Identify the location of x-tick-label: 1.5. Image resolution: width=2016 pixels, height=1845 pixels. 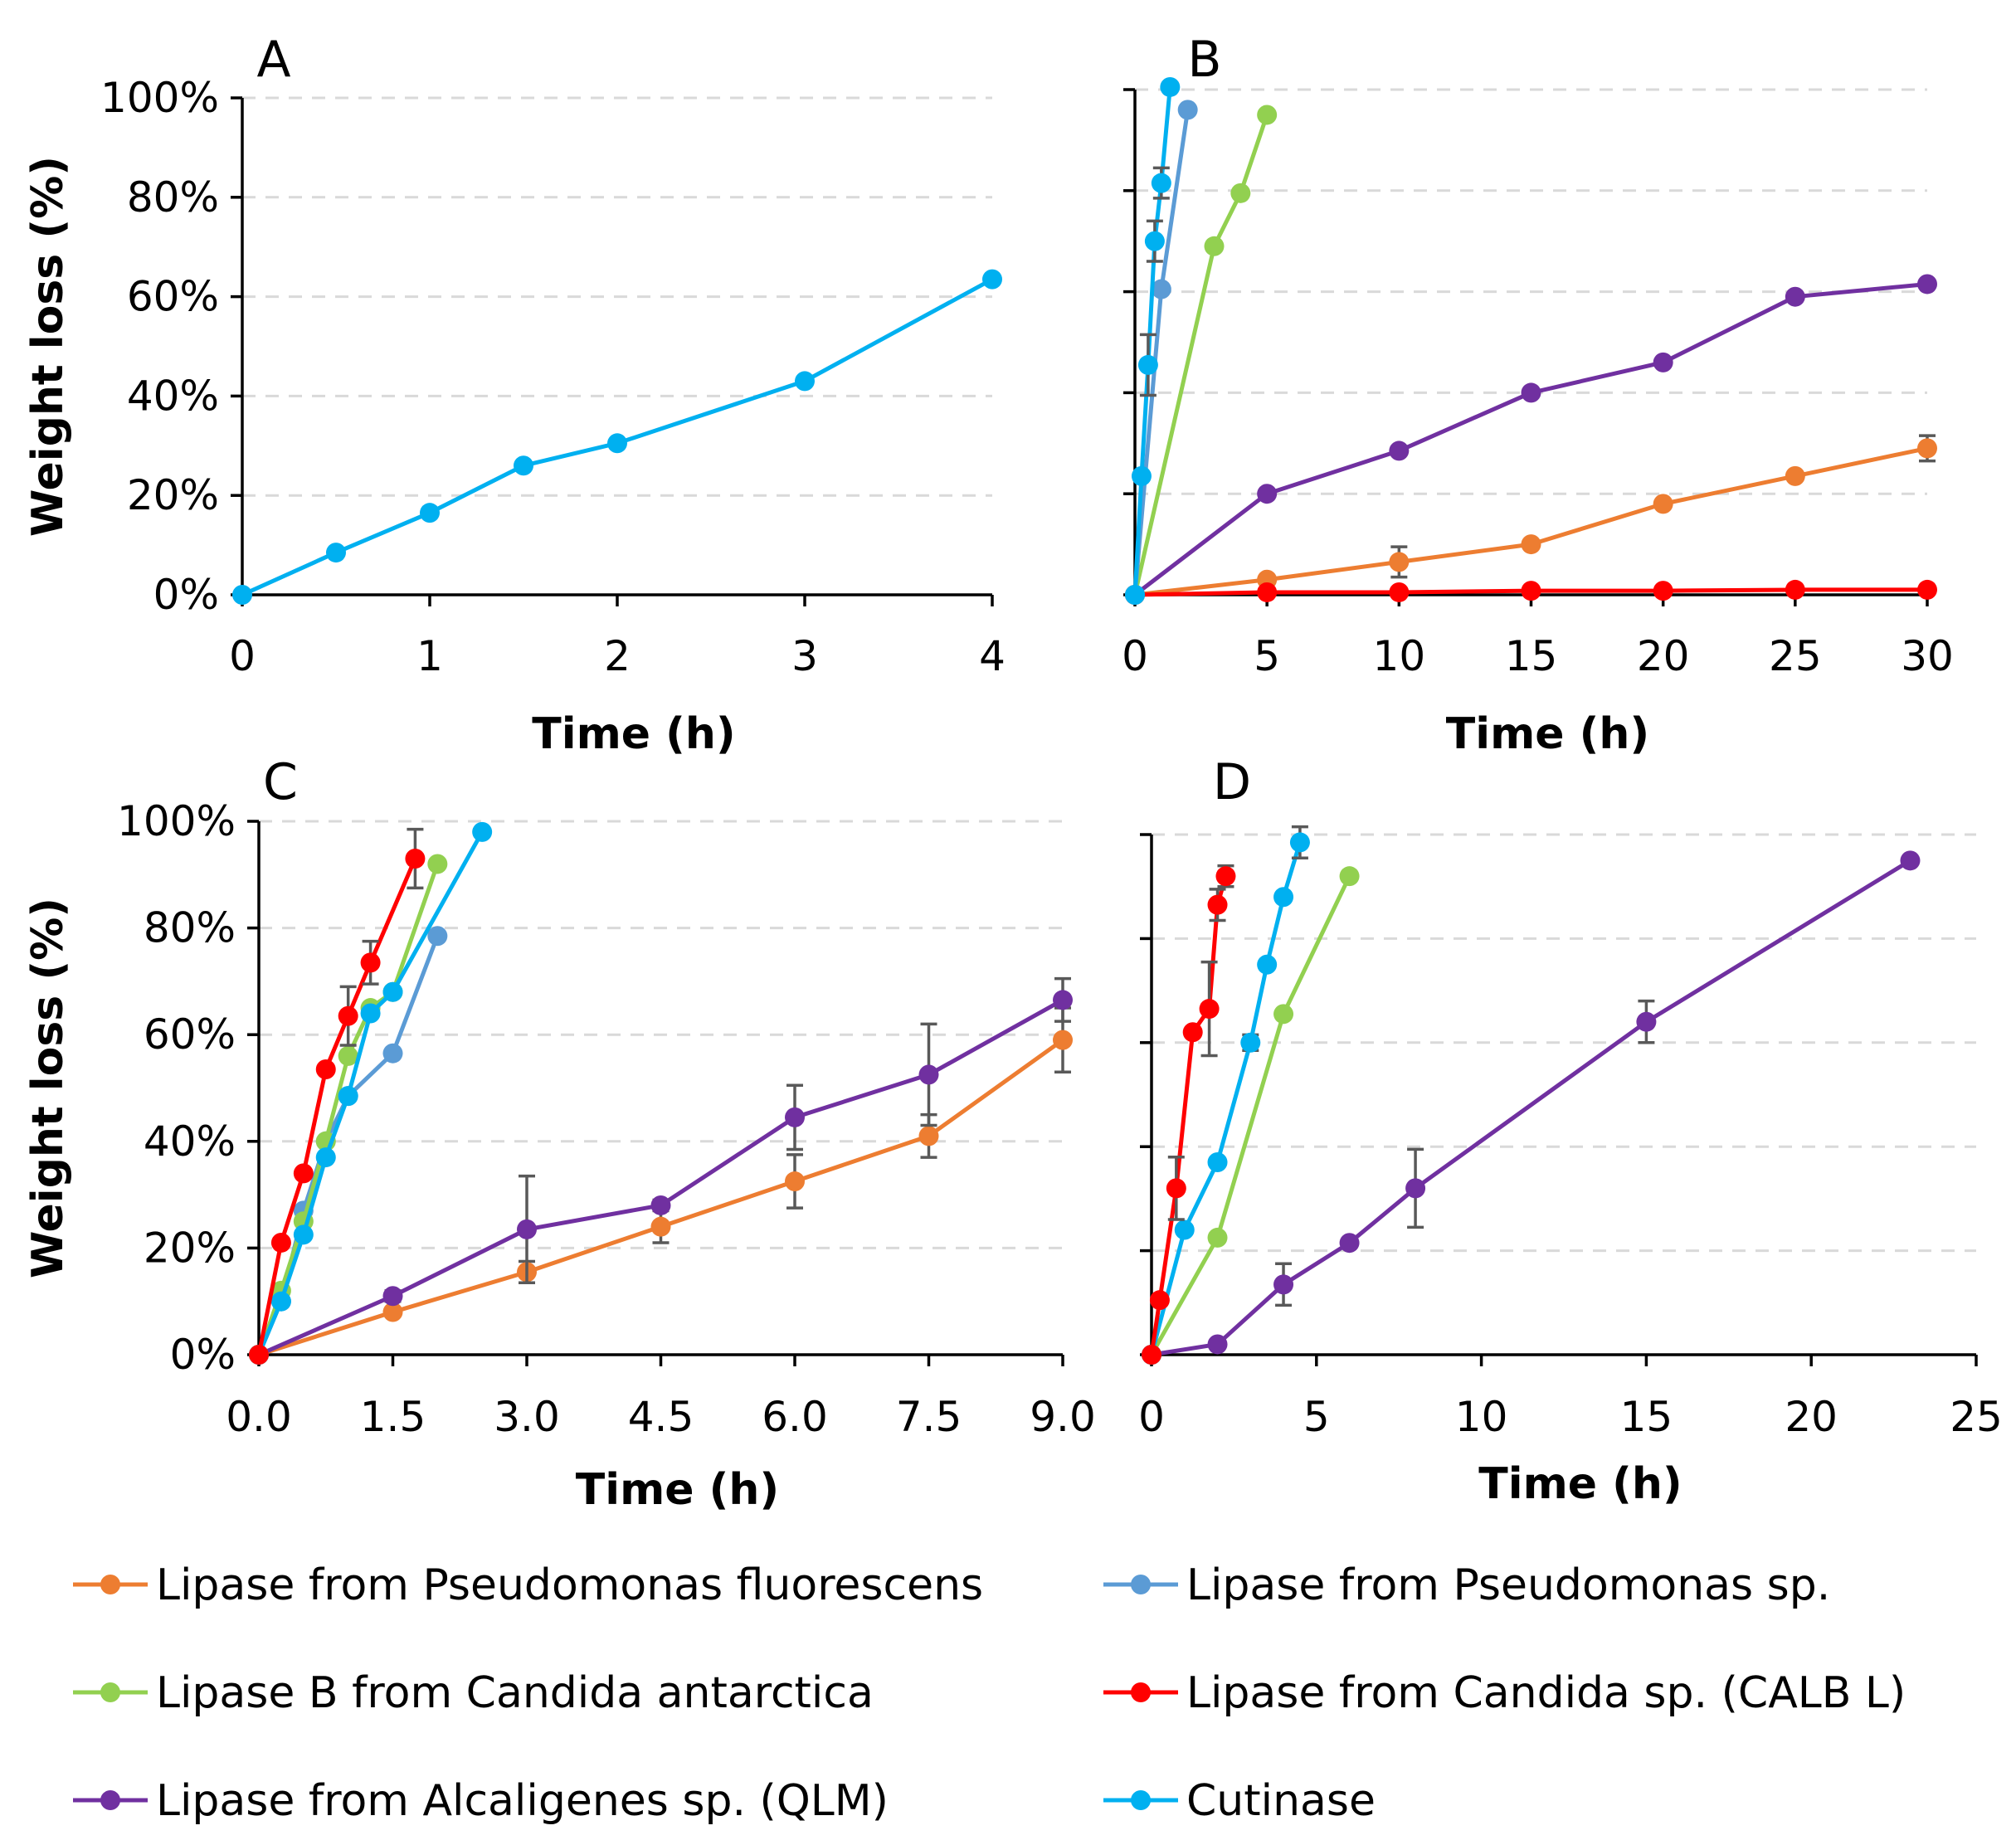
(393, 1417).